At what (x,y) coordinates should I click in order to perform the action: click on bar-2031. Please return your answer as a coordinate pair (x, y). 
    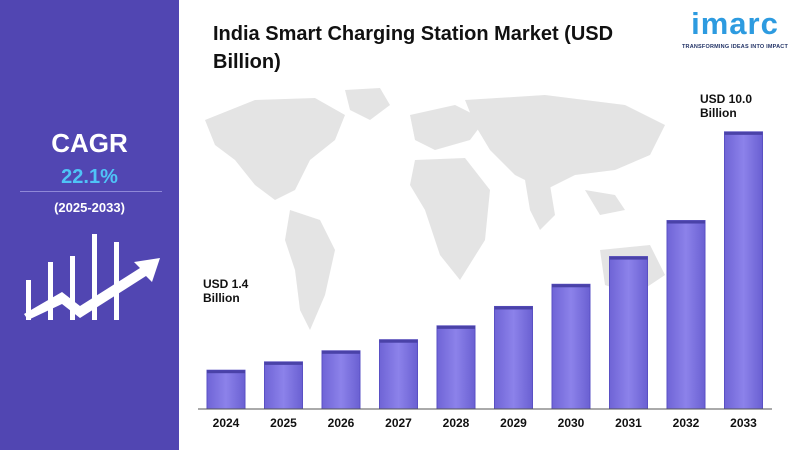
    Looking at the image, I should click on (628, 333).